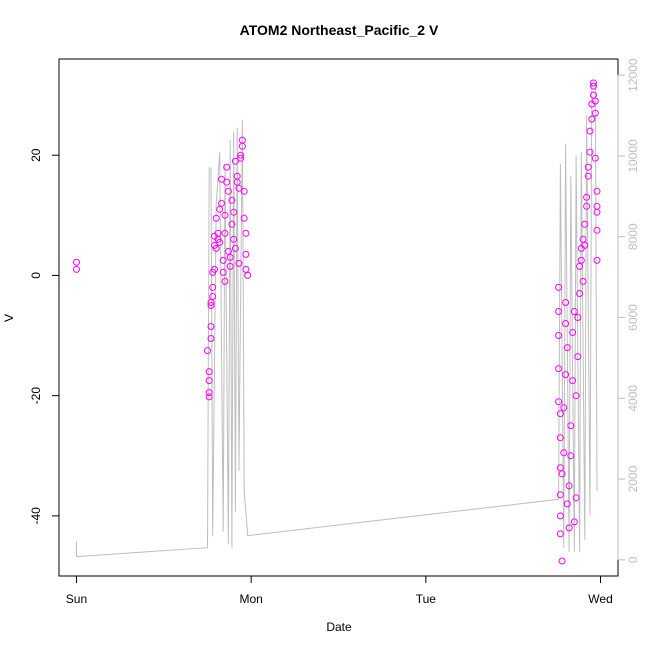 This screenshot has width=650, height=650. What do you see at coordinates (633, 478) in the screenshot?
I see `y2-tick-label: 2000` at bounding box center [633, 478].